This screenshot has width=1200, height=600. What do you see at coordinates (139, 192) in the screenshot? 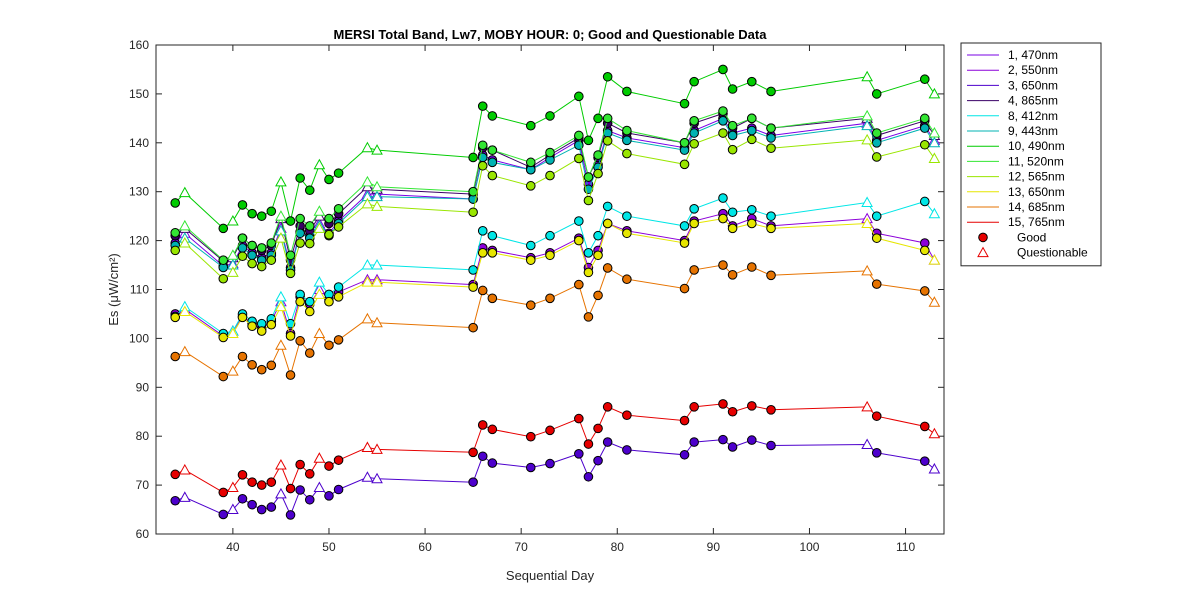
I see `y-tick-label: 130` at bounding box center [139, 192].